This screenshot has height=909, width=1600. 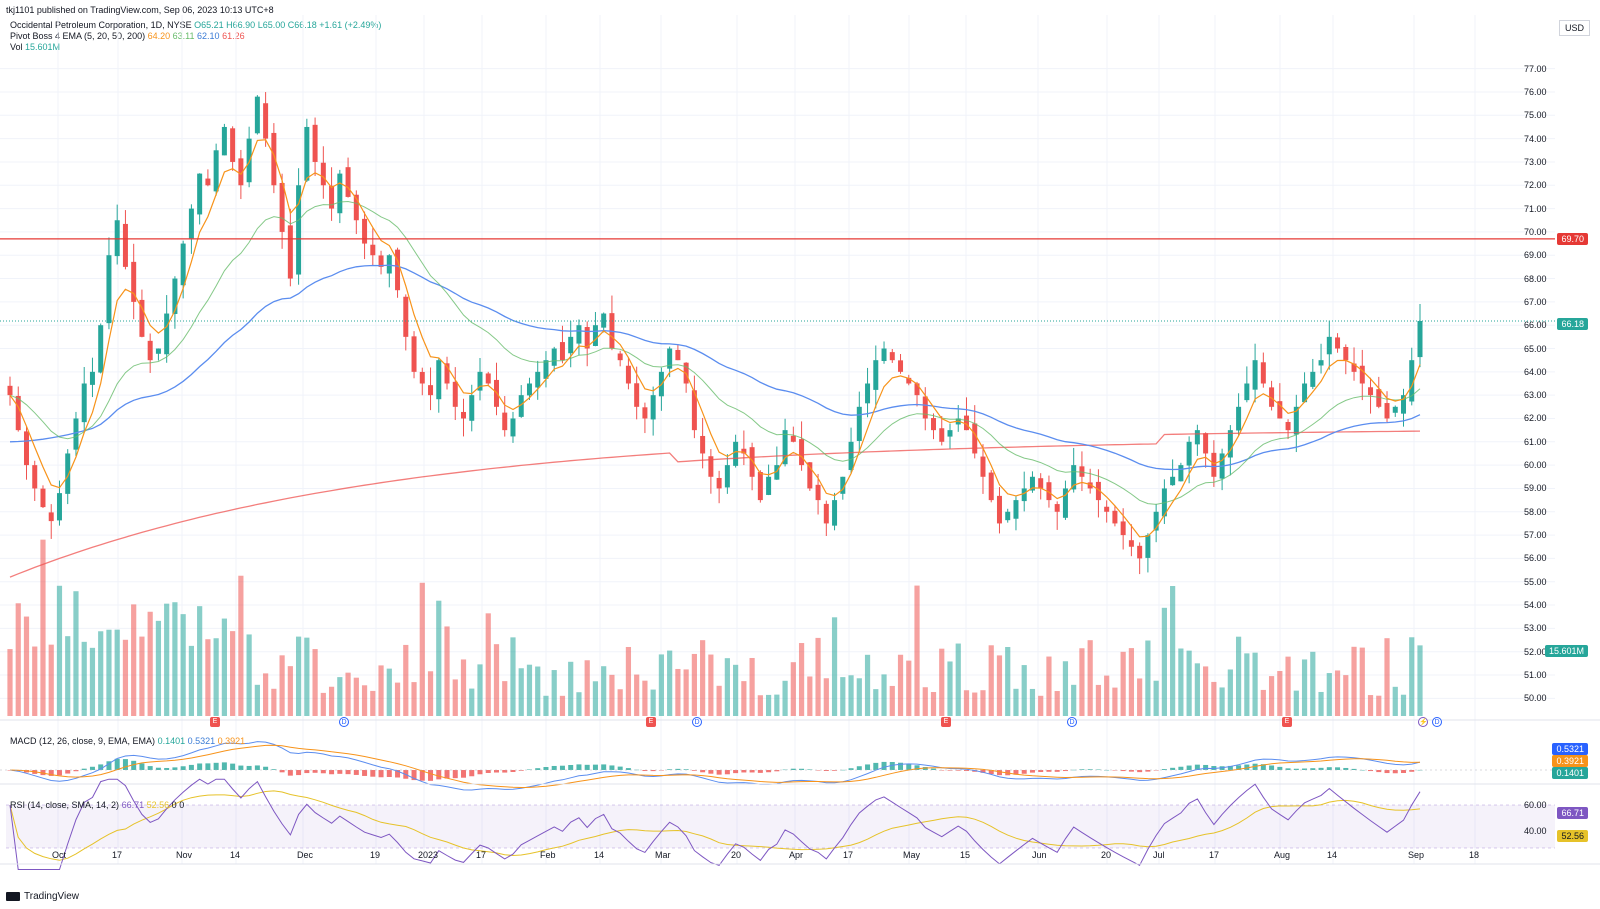 I want to click on volume-row: Vol 15.601M, so click(x=195, y=47).